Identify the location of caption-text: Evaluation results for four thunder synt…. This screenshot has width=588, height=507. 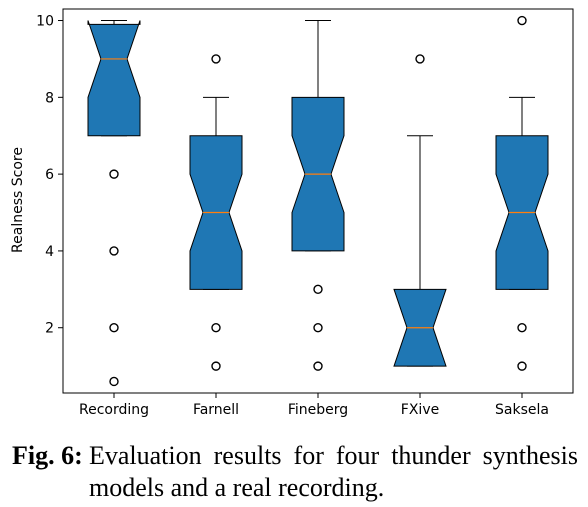
(333, 471).